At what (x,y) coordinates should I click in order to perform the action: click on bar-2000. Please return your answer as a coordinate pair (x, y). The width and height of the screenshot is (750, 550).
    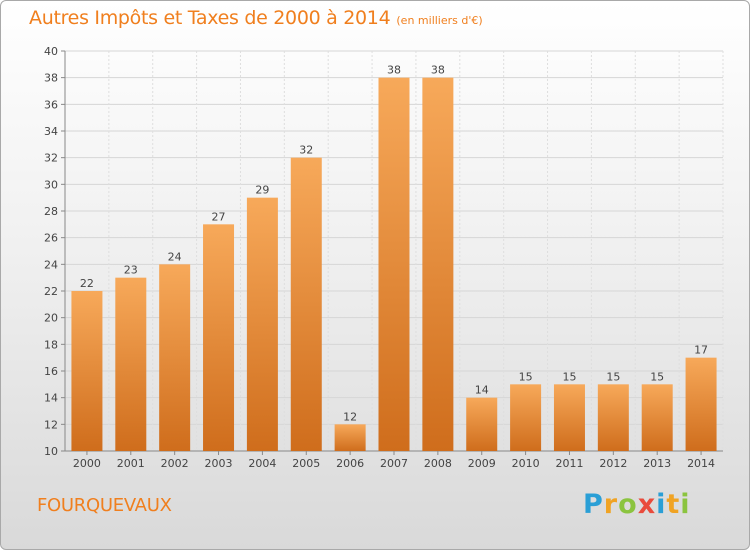
    Looking at the image, I should click on (87, 371).